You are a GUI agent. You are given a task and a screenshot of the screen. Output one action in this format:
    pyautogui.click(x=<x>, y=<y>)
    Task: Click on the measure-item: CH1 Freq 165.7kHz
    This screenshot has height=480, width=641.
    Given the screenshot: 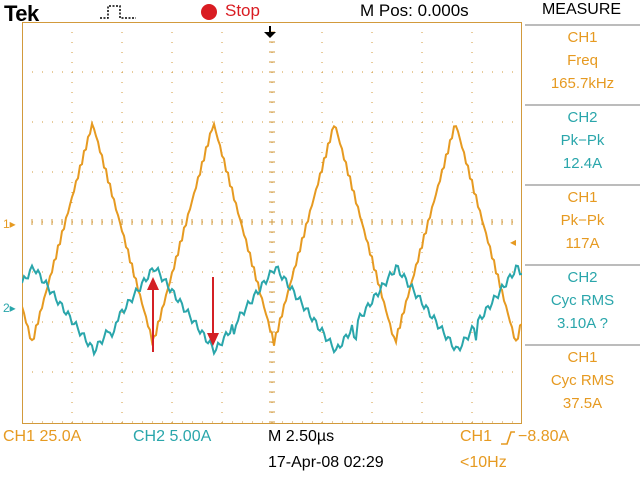 What is the action you would take?
    pyautogui.click(x=582, y=61)
    